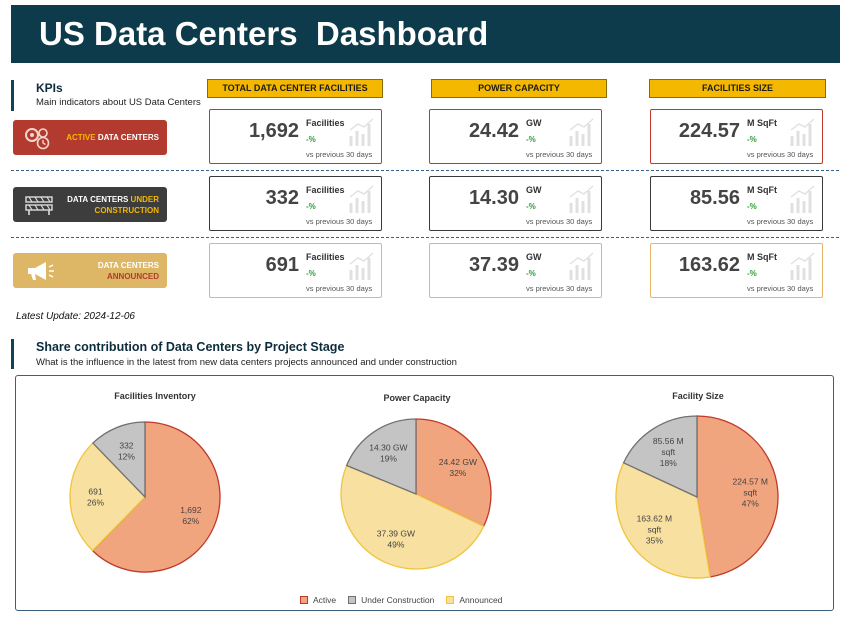 Image resolution: width=852 pixels, height=618 pixels. What do you see at coordinates (493, 265) in the screenshot?
I see `kpi-value: 37.39` at bounding box center [493, 265].